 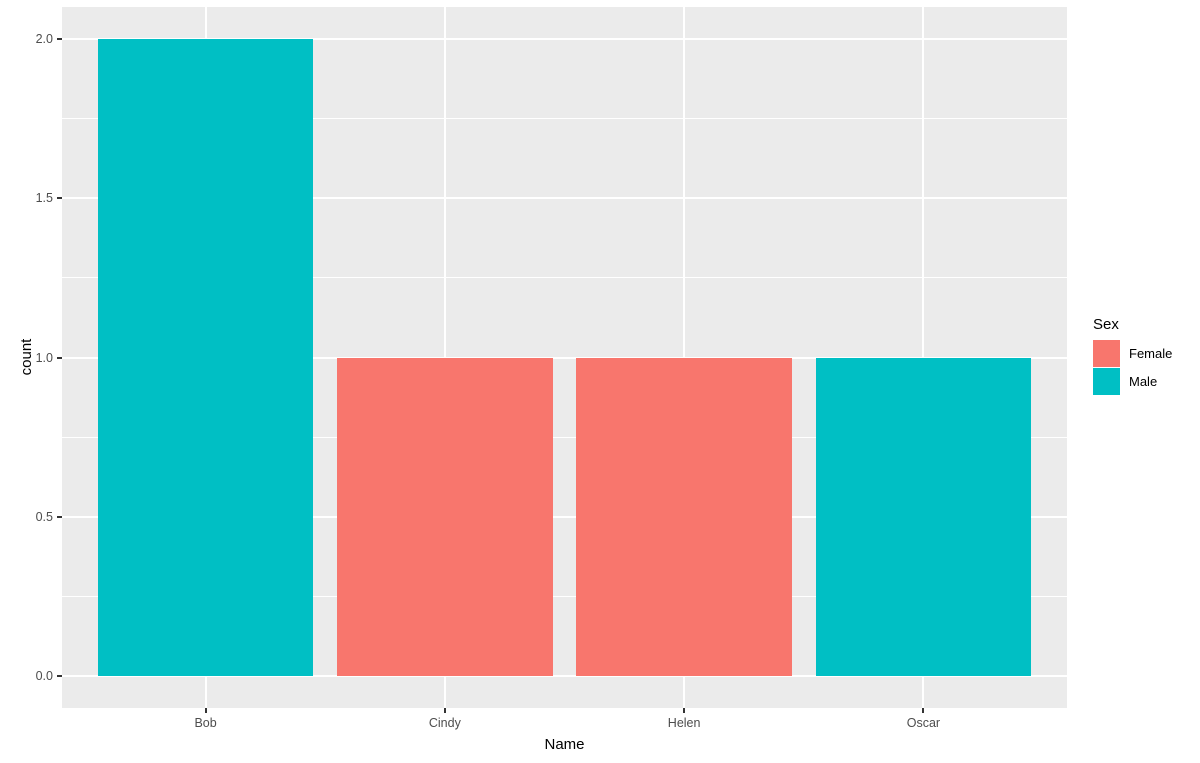 What do you see at coordinates (923, 723) in the screenshot?
I see `x-tick-label: Oscar` at bounding box center [923, 723].